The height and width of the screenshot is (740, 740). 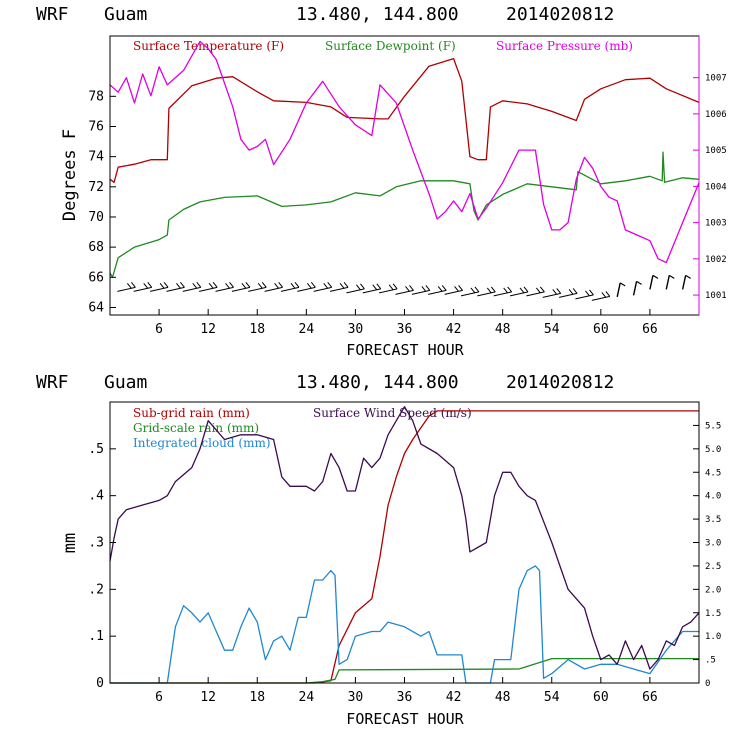 What do you see at coordinates (96, 217) in the screenshot?
I see `top-y-tick-label: 70` at bounding box center [96, 217].